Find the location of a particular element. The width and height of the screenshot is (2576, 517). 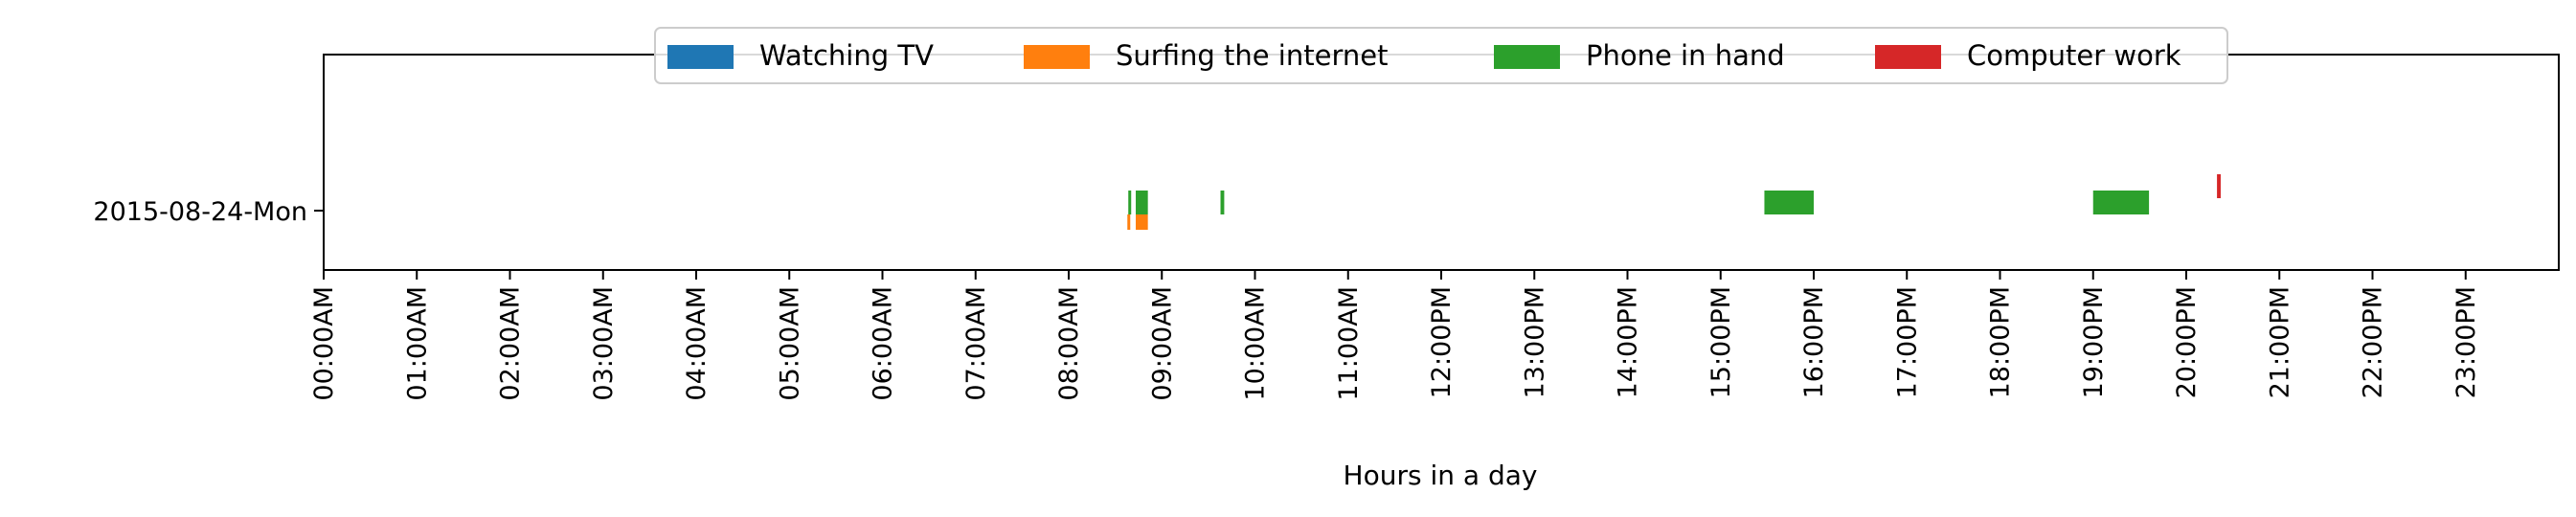

x-tick-label: 21:00PM is located at coordinates (2279, 342).